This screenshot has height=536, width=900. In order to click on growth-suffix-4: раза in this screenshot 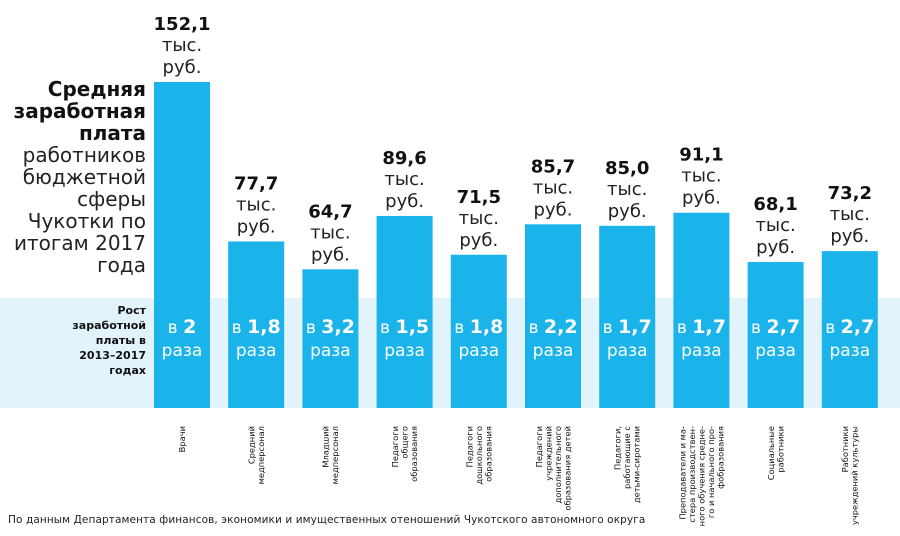, I will do `click(404, 351)`.